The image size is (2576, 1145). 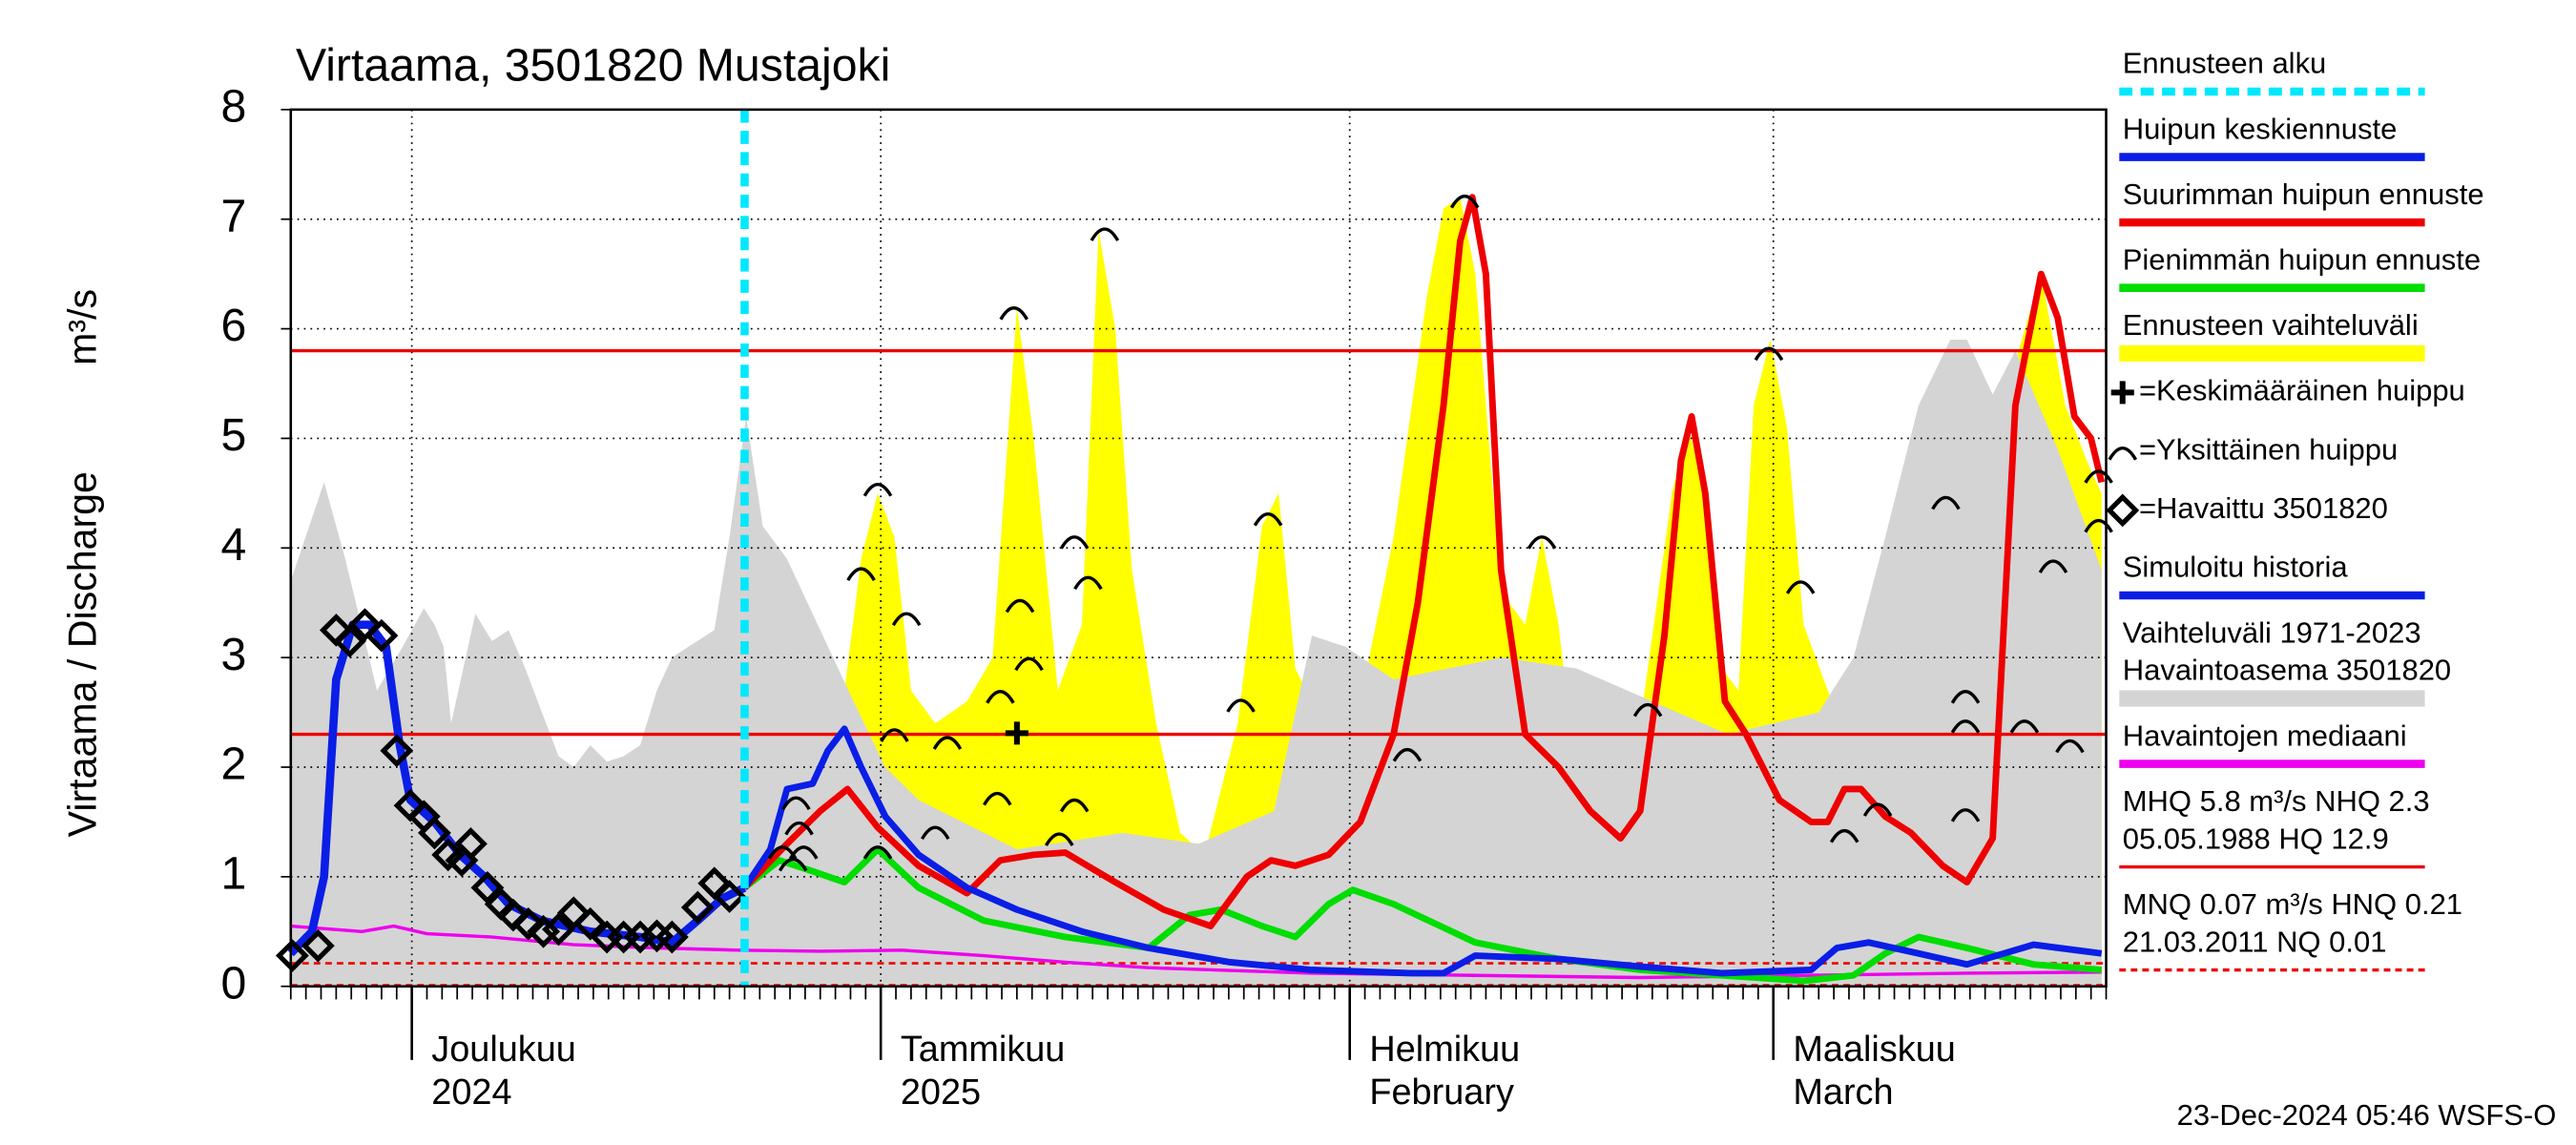 What do you see at coordinates (2271, 325) in the screenshot?
I see `legend-label: Ennusteen vaihteluväli` at bounding box center [2271, 325].